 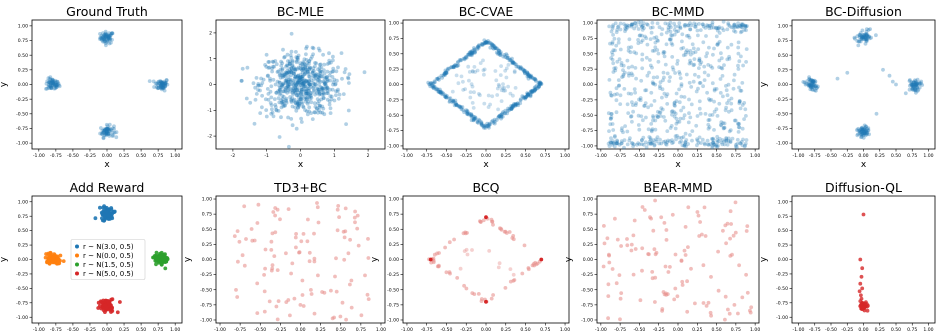 What do you see at coordinates (782, 114) in the screenshot?
I see `y-tick-label: -0.50` at bounding box center [782, 114].